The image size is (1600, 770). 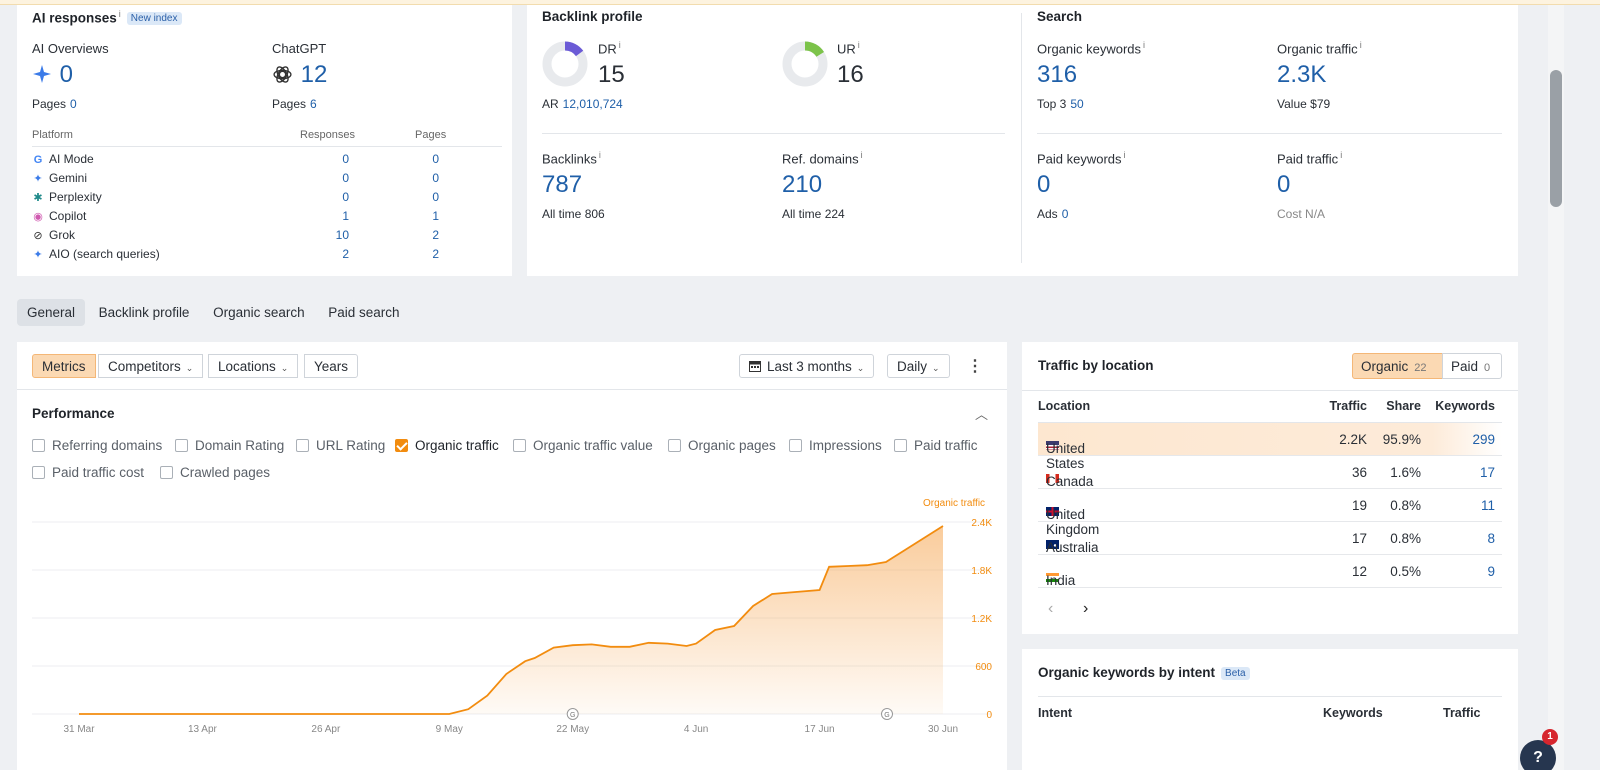 I want to click on ai-responses-title: AI responses i New index, so click(x=107, y=17).